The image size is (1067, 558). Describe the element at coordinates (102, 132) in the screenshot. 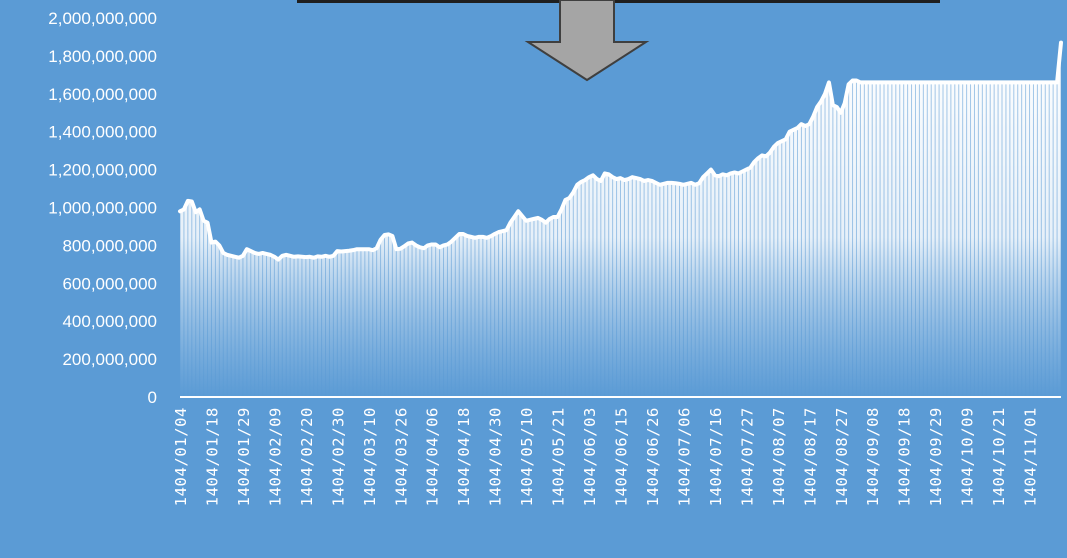

I see `y-tick-label: 1,400,000,000` at that location.